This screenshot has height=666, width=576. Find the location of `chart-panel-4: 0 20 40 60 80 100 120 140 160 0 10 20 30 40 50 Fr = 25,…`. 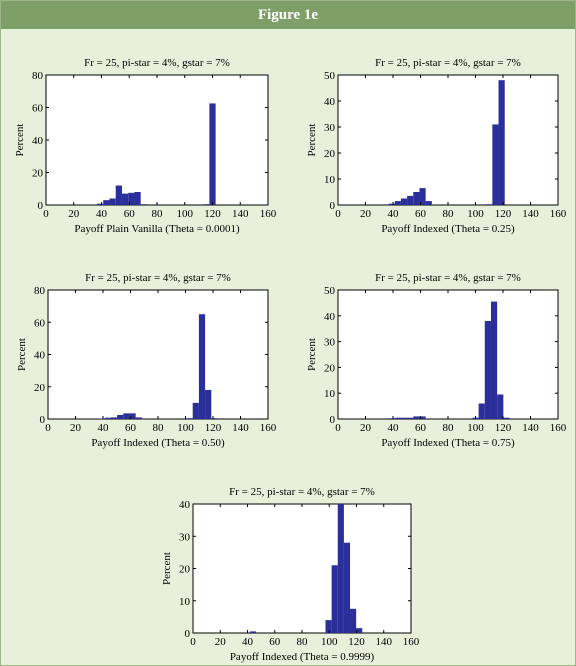

chart-panel-4: 0 20 40 60 80 100 120 140 160 0 10 20 30 40 50 Fr = 25,… is located at coordinates (436, 360).